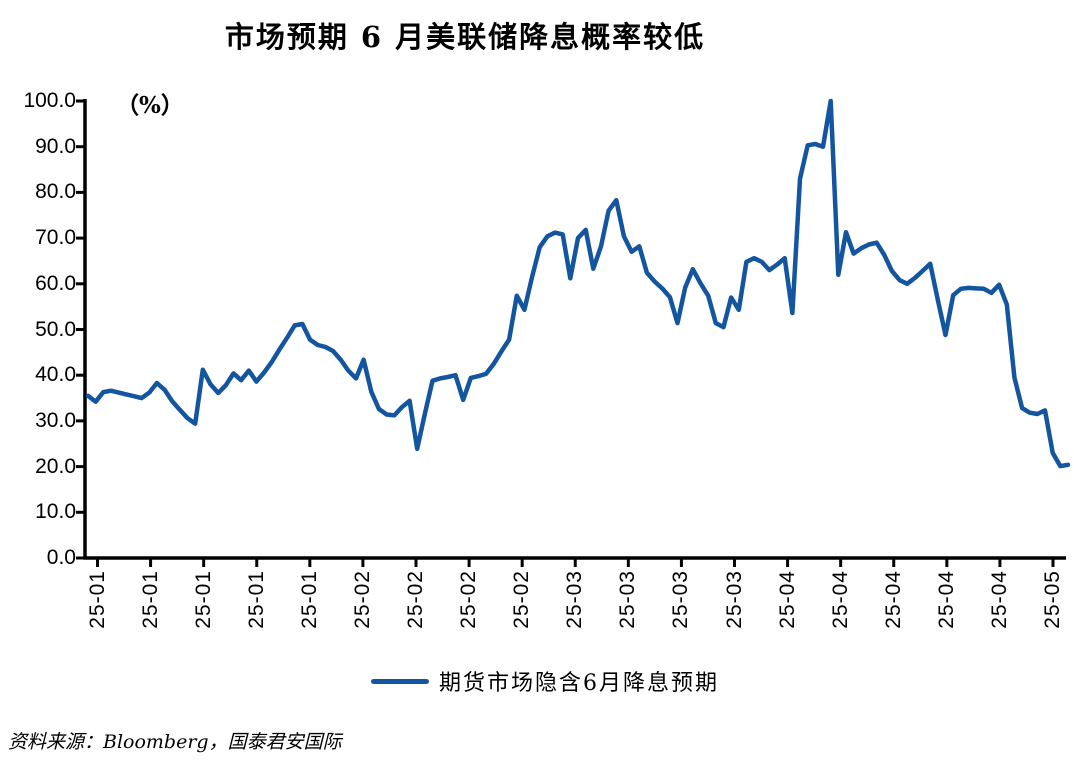 The image size is (1074, 765). Describe the element at coordinates (55, 466) in the screenshot. I see `y-tick-label: 20.0` at that location.